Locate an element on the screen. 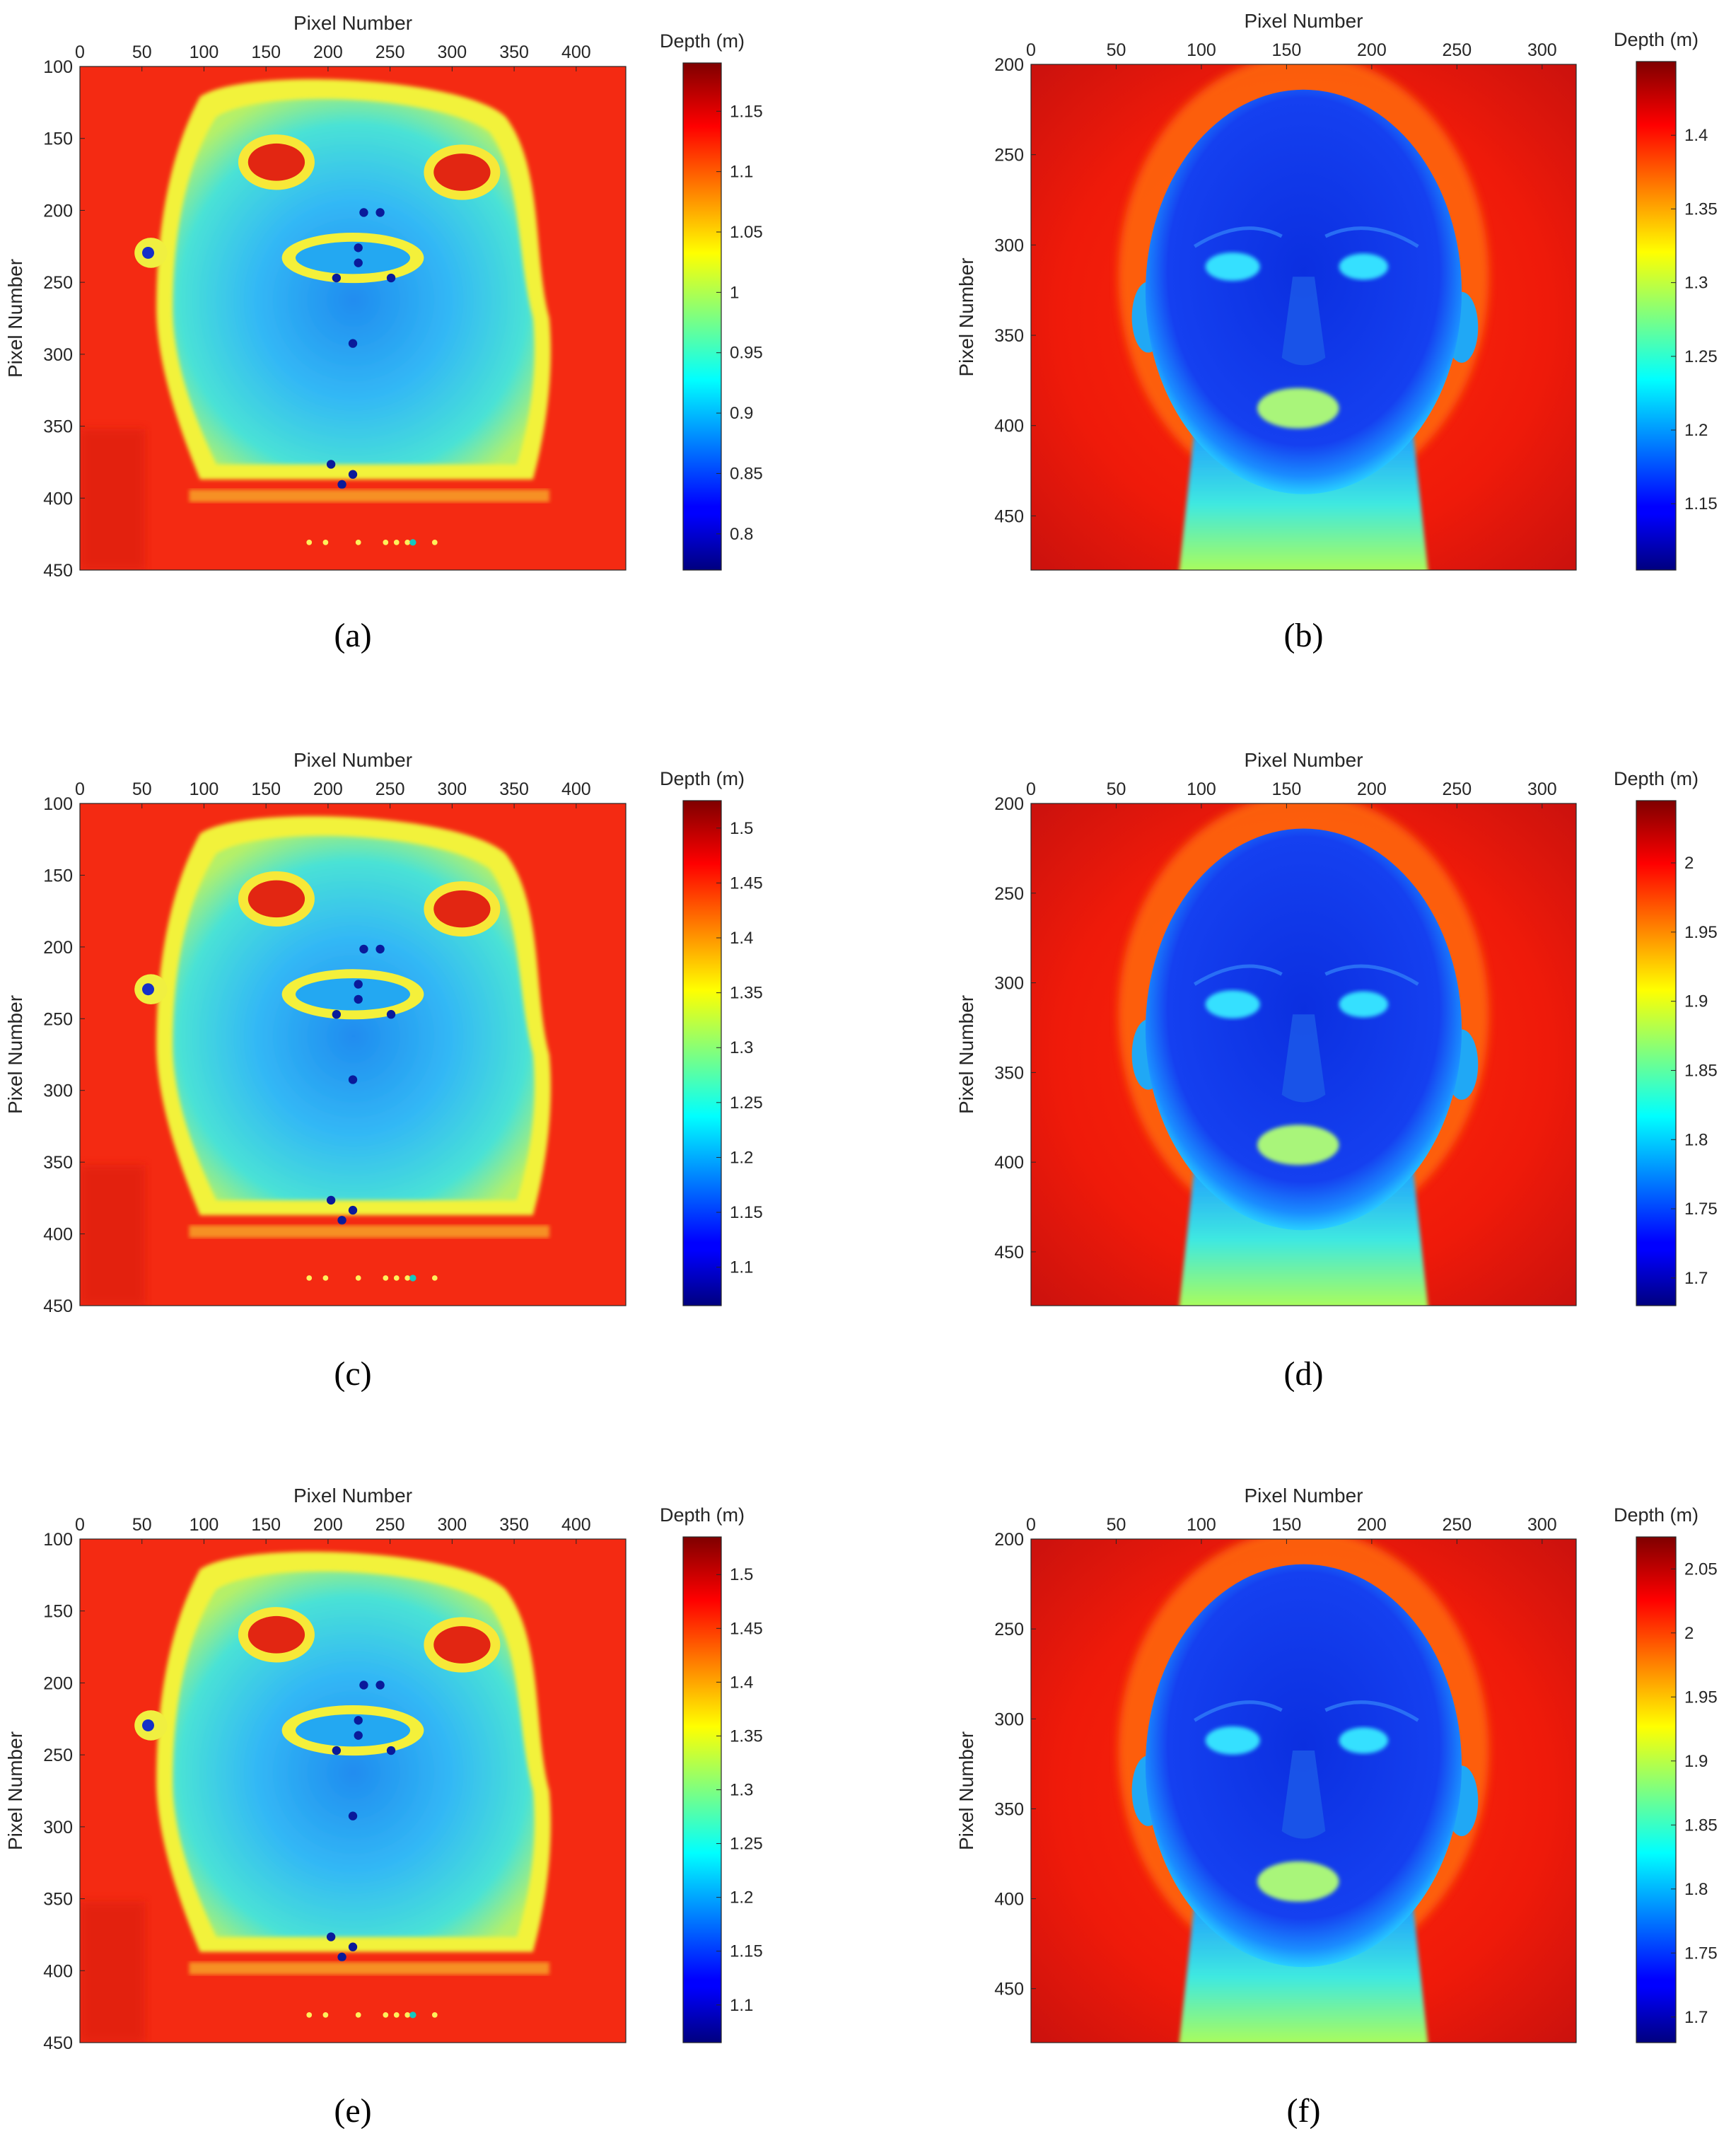 Image resolution: width=1736 pixels, height=2148 pixels. colorbar-tick-label: 1.7 is located at coordinates (1696, 1278).